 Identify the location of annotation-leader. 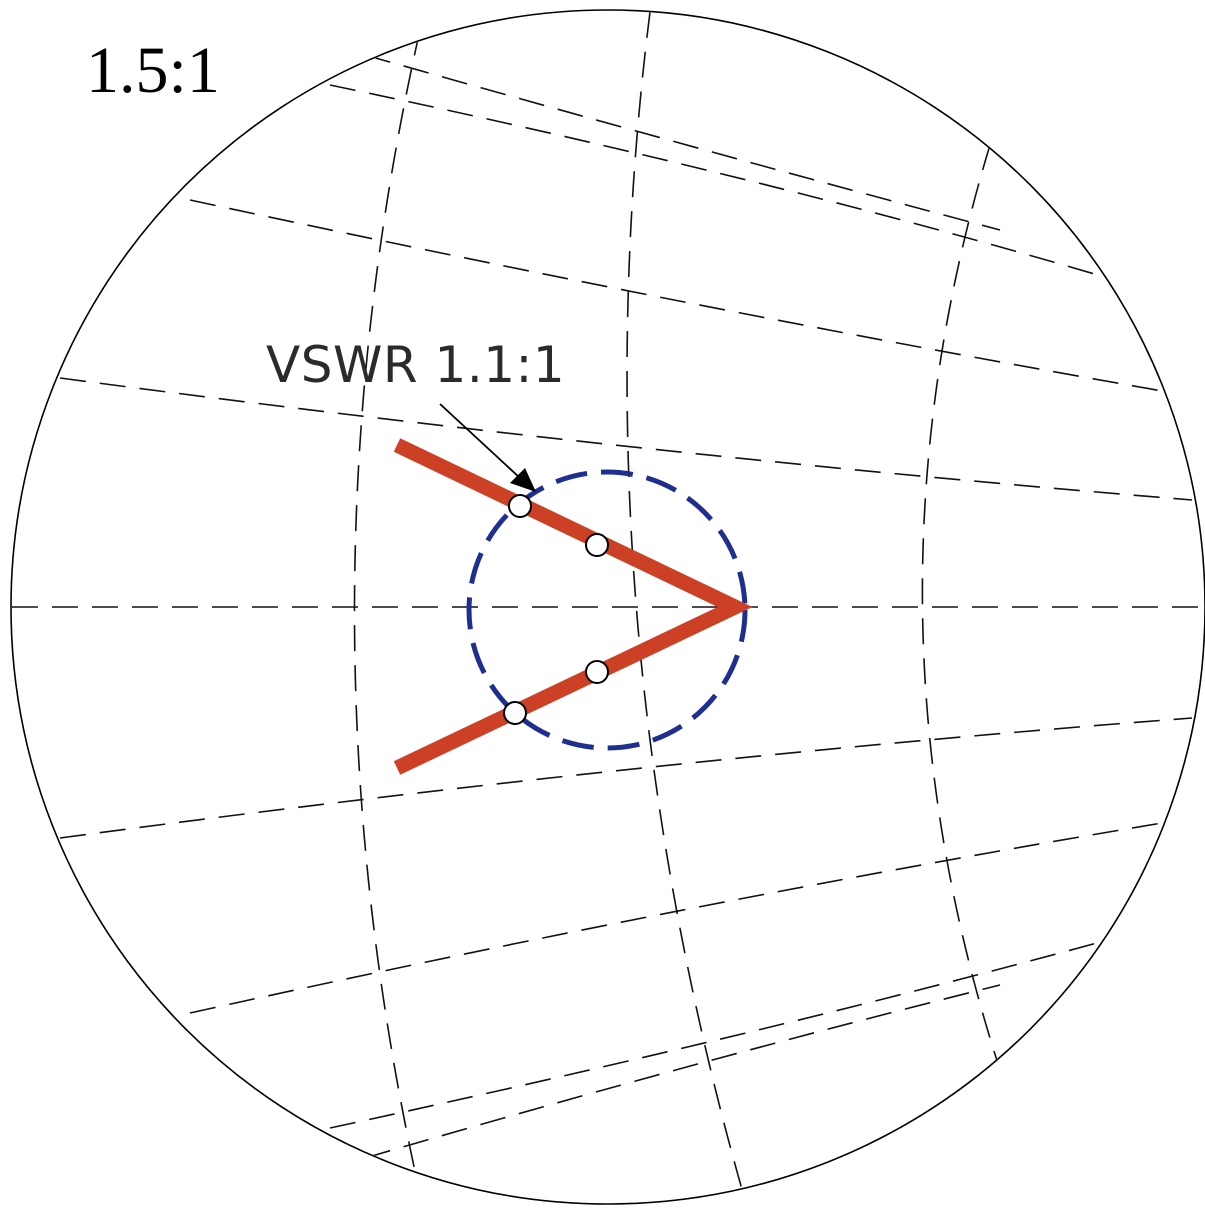
(480, 441).